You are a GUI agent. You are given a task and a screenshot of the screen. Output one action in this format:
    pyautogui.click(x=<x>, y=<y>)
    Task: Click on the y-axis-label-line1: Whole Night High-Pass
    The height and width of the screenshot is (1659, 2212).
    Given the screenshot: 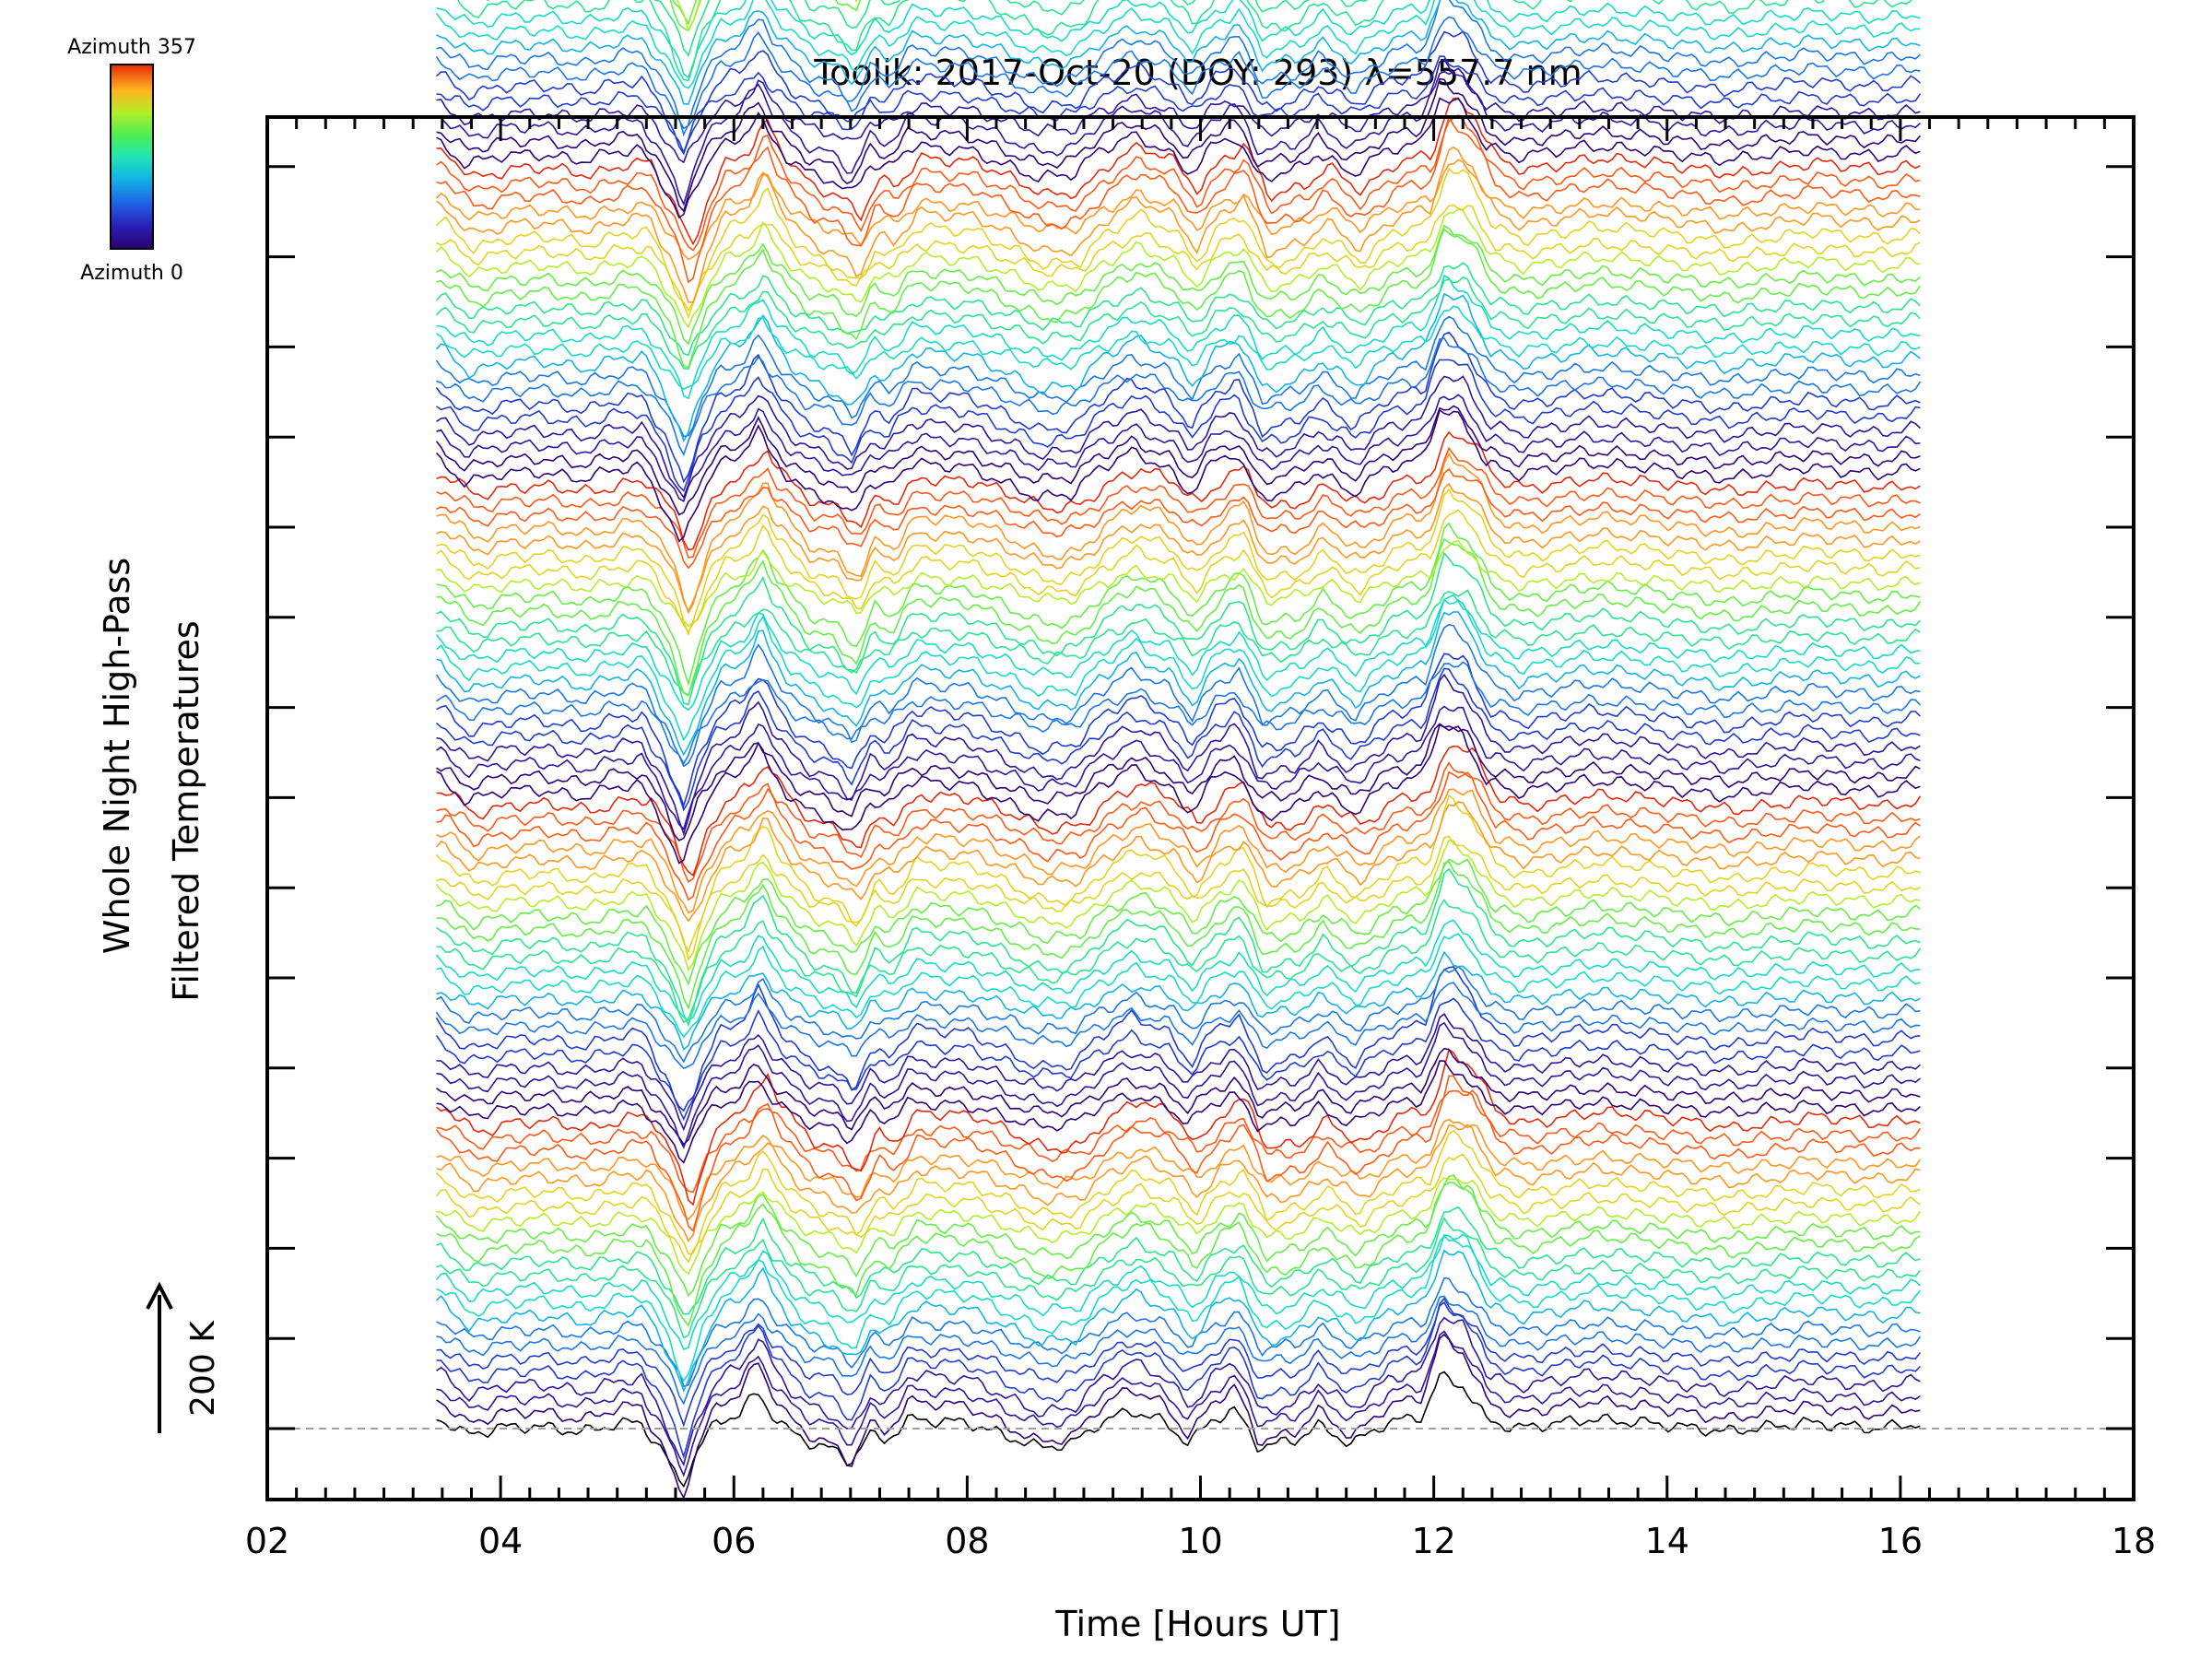 What is the action you would take?
    pyautogui.click(x=117, y=756)
    